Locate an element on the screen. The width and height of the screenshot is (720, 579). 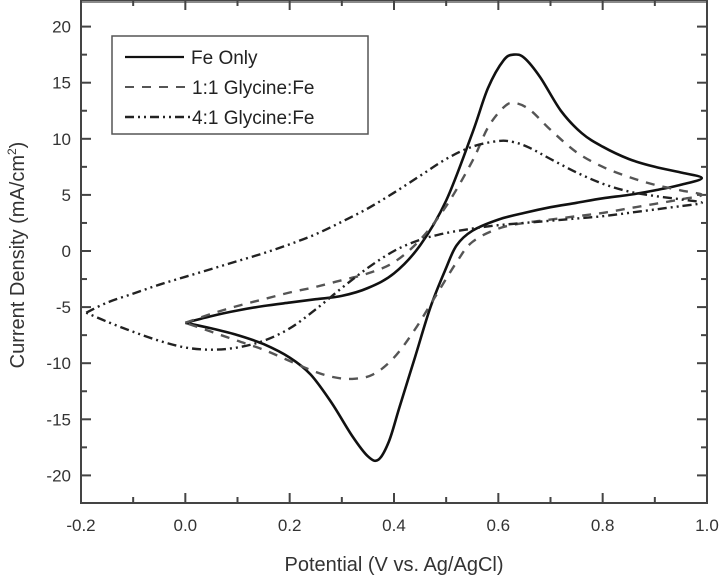
legend-label-fe-only: Fe Only is located at coordinates (224, 58).